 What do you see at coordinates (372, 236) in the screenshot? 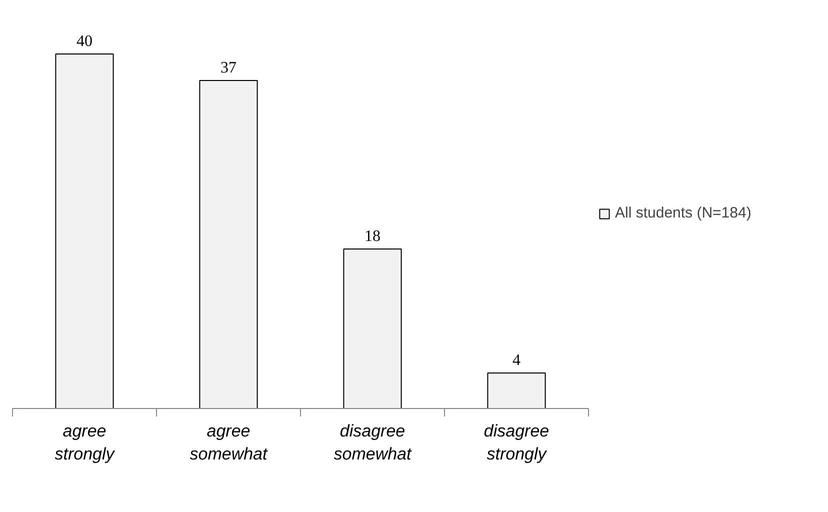
I see `data-label: 18` at bounding box center [372, 236].